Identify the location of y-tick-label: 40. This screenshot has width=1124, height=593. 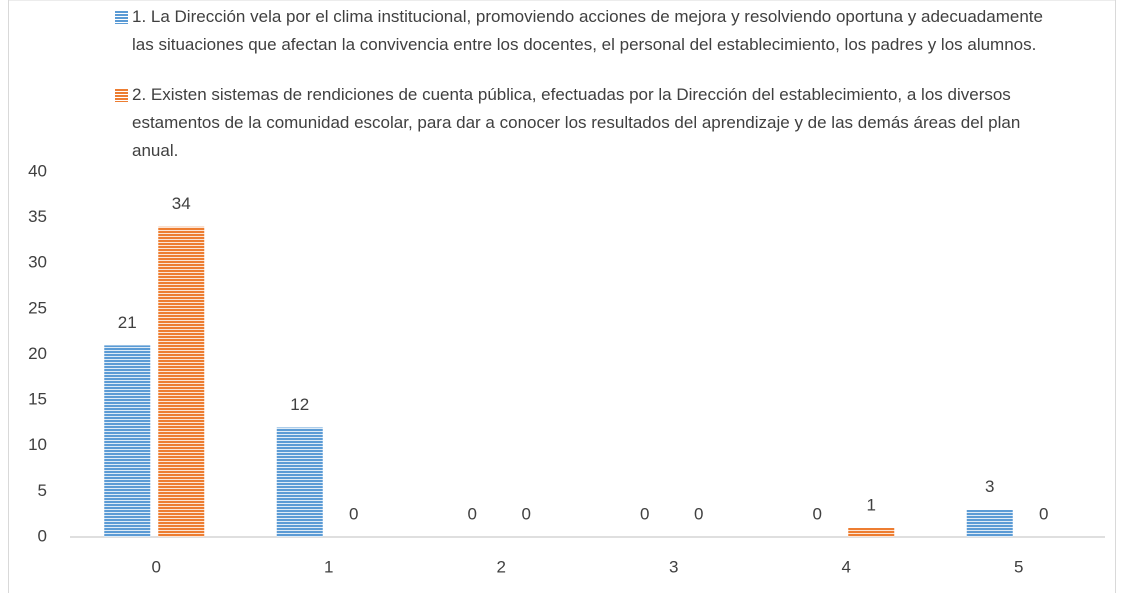
(37, 170).